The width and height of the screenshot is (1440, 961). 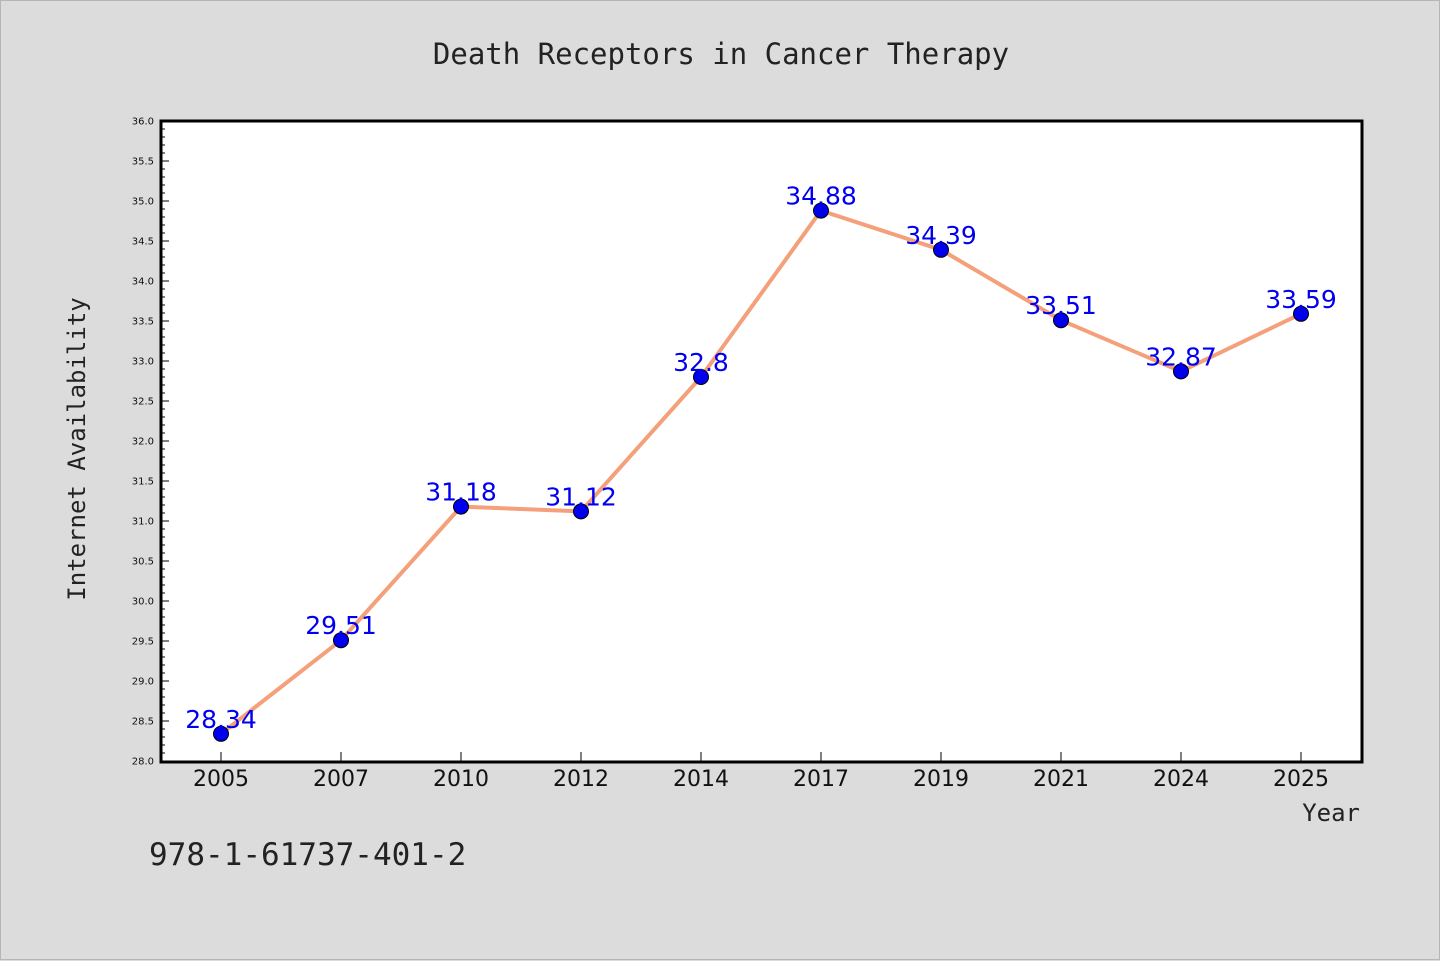 I want to click on x-tick-label: 2007, so click(x=341, y=779).